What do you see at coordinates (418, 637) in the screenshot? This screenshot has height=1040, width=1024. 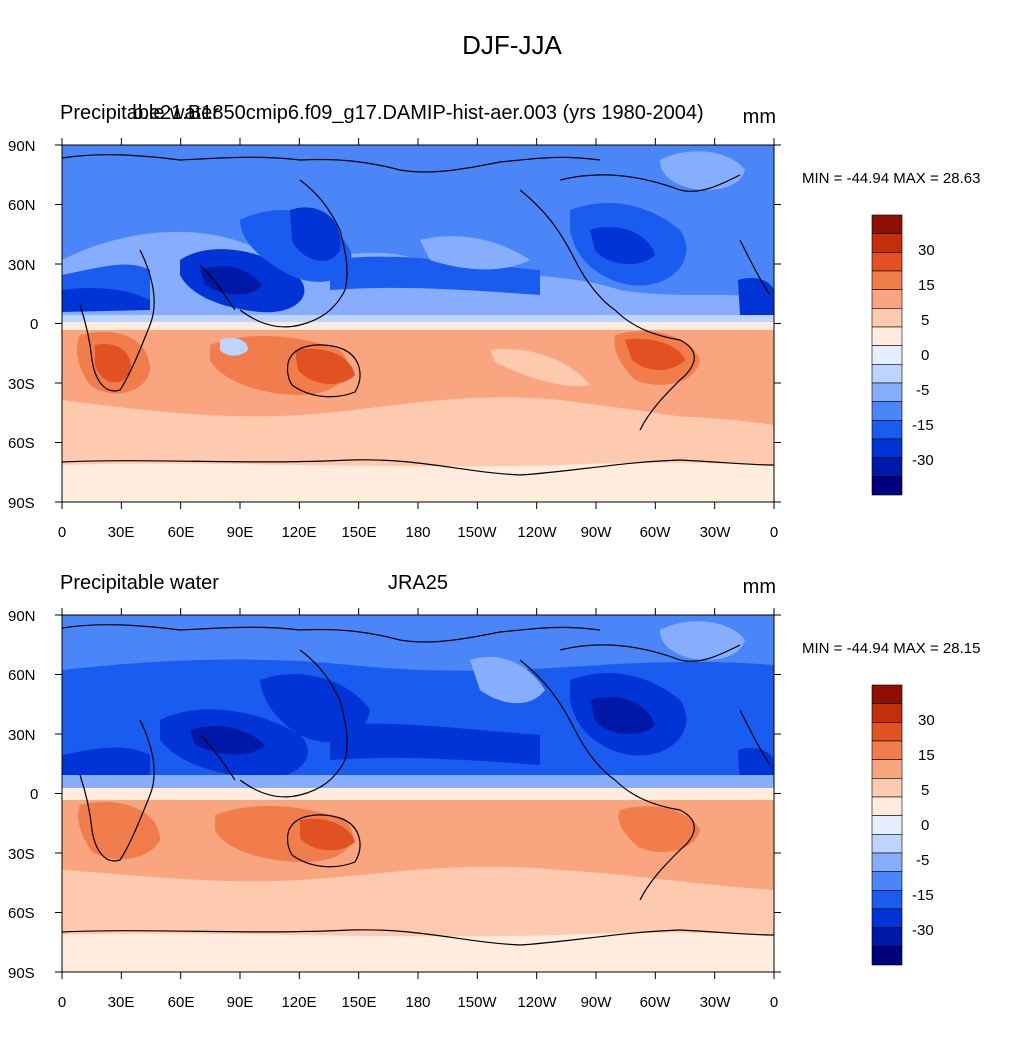 I see `arctic-band` at bounding box center [418, 637].